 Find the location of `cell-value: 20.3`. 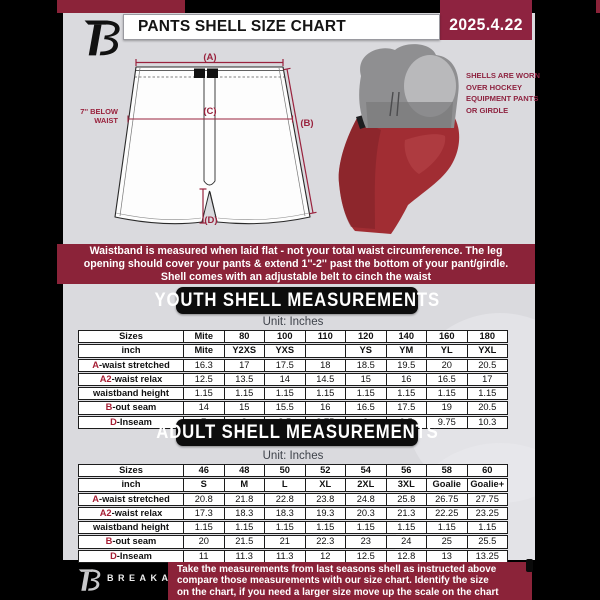

cell-value: 20.3 is located at coordinates (366, 513).